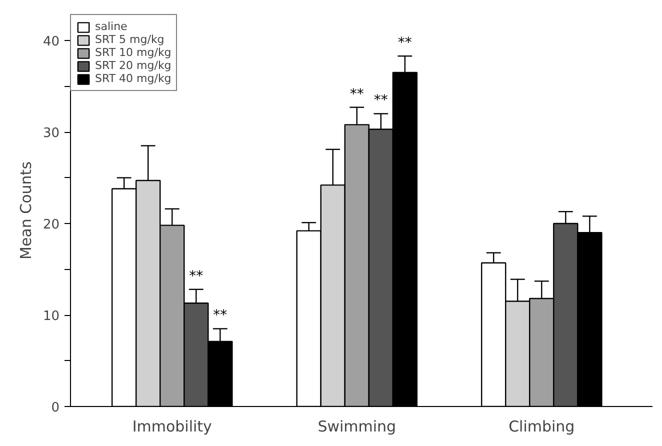  I want to click on y-axis-title: Mean Counts, so click(25, 210).